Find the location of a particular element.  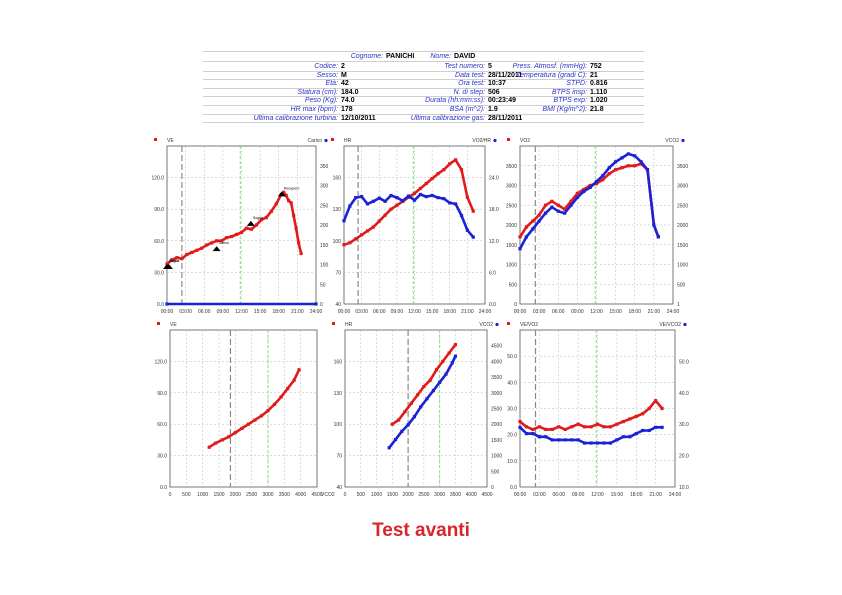

header-field-label: Ultima calibrazione turbina: is located at coordinates (295, 118).